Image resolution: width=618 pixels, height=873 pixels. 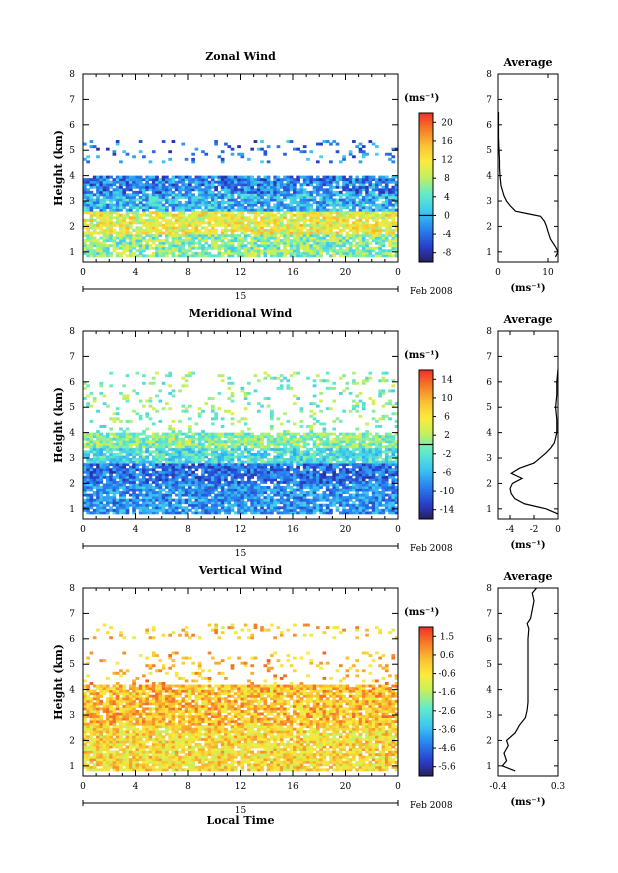 I want to click on colorbar-segment, so click(x=426, y=201).